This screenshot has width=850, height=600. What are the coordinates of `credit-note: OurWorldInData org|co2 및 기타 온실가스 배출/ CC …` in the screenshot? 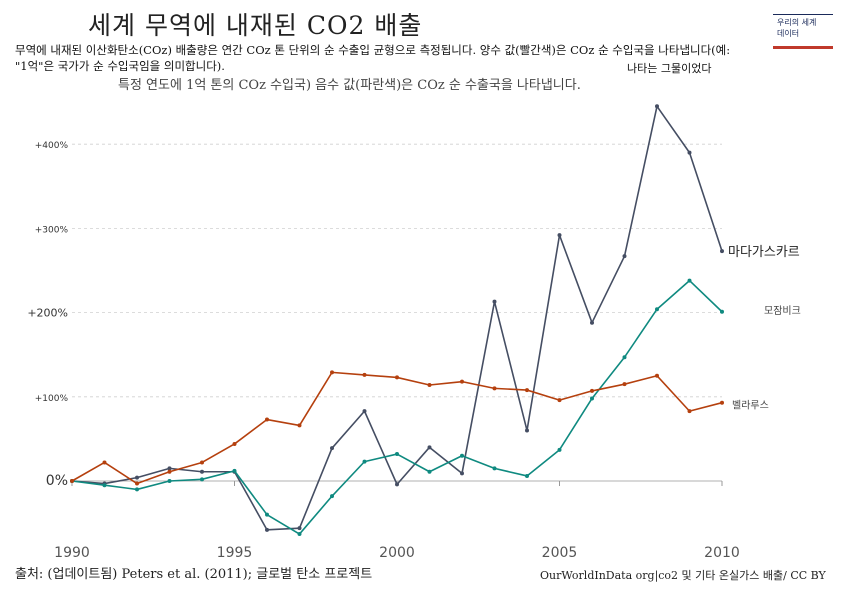 It's located at (683, 575).